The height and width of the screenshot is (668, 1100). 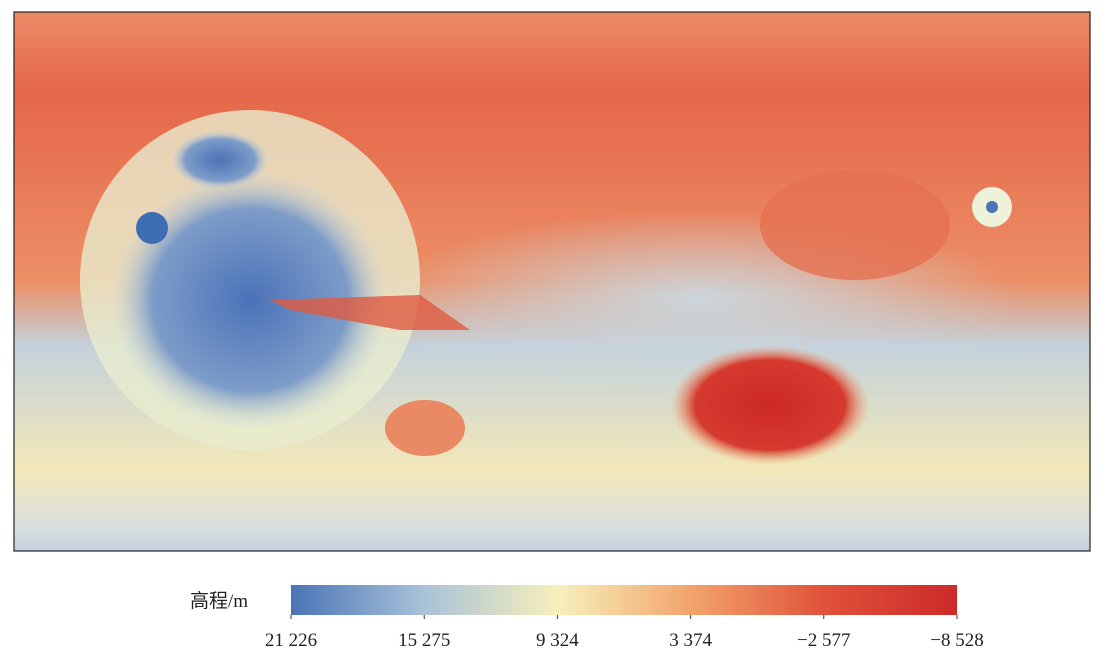 What do you see at coordinates (291, 640) in the screenshot?
I see `colorbar-tick-label: 21 226` at bounding box center [291, 640].